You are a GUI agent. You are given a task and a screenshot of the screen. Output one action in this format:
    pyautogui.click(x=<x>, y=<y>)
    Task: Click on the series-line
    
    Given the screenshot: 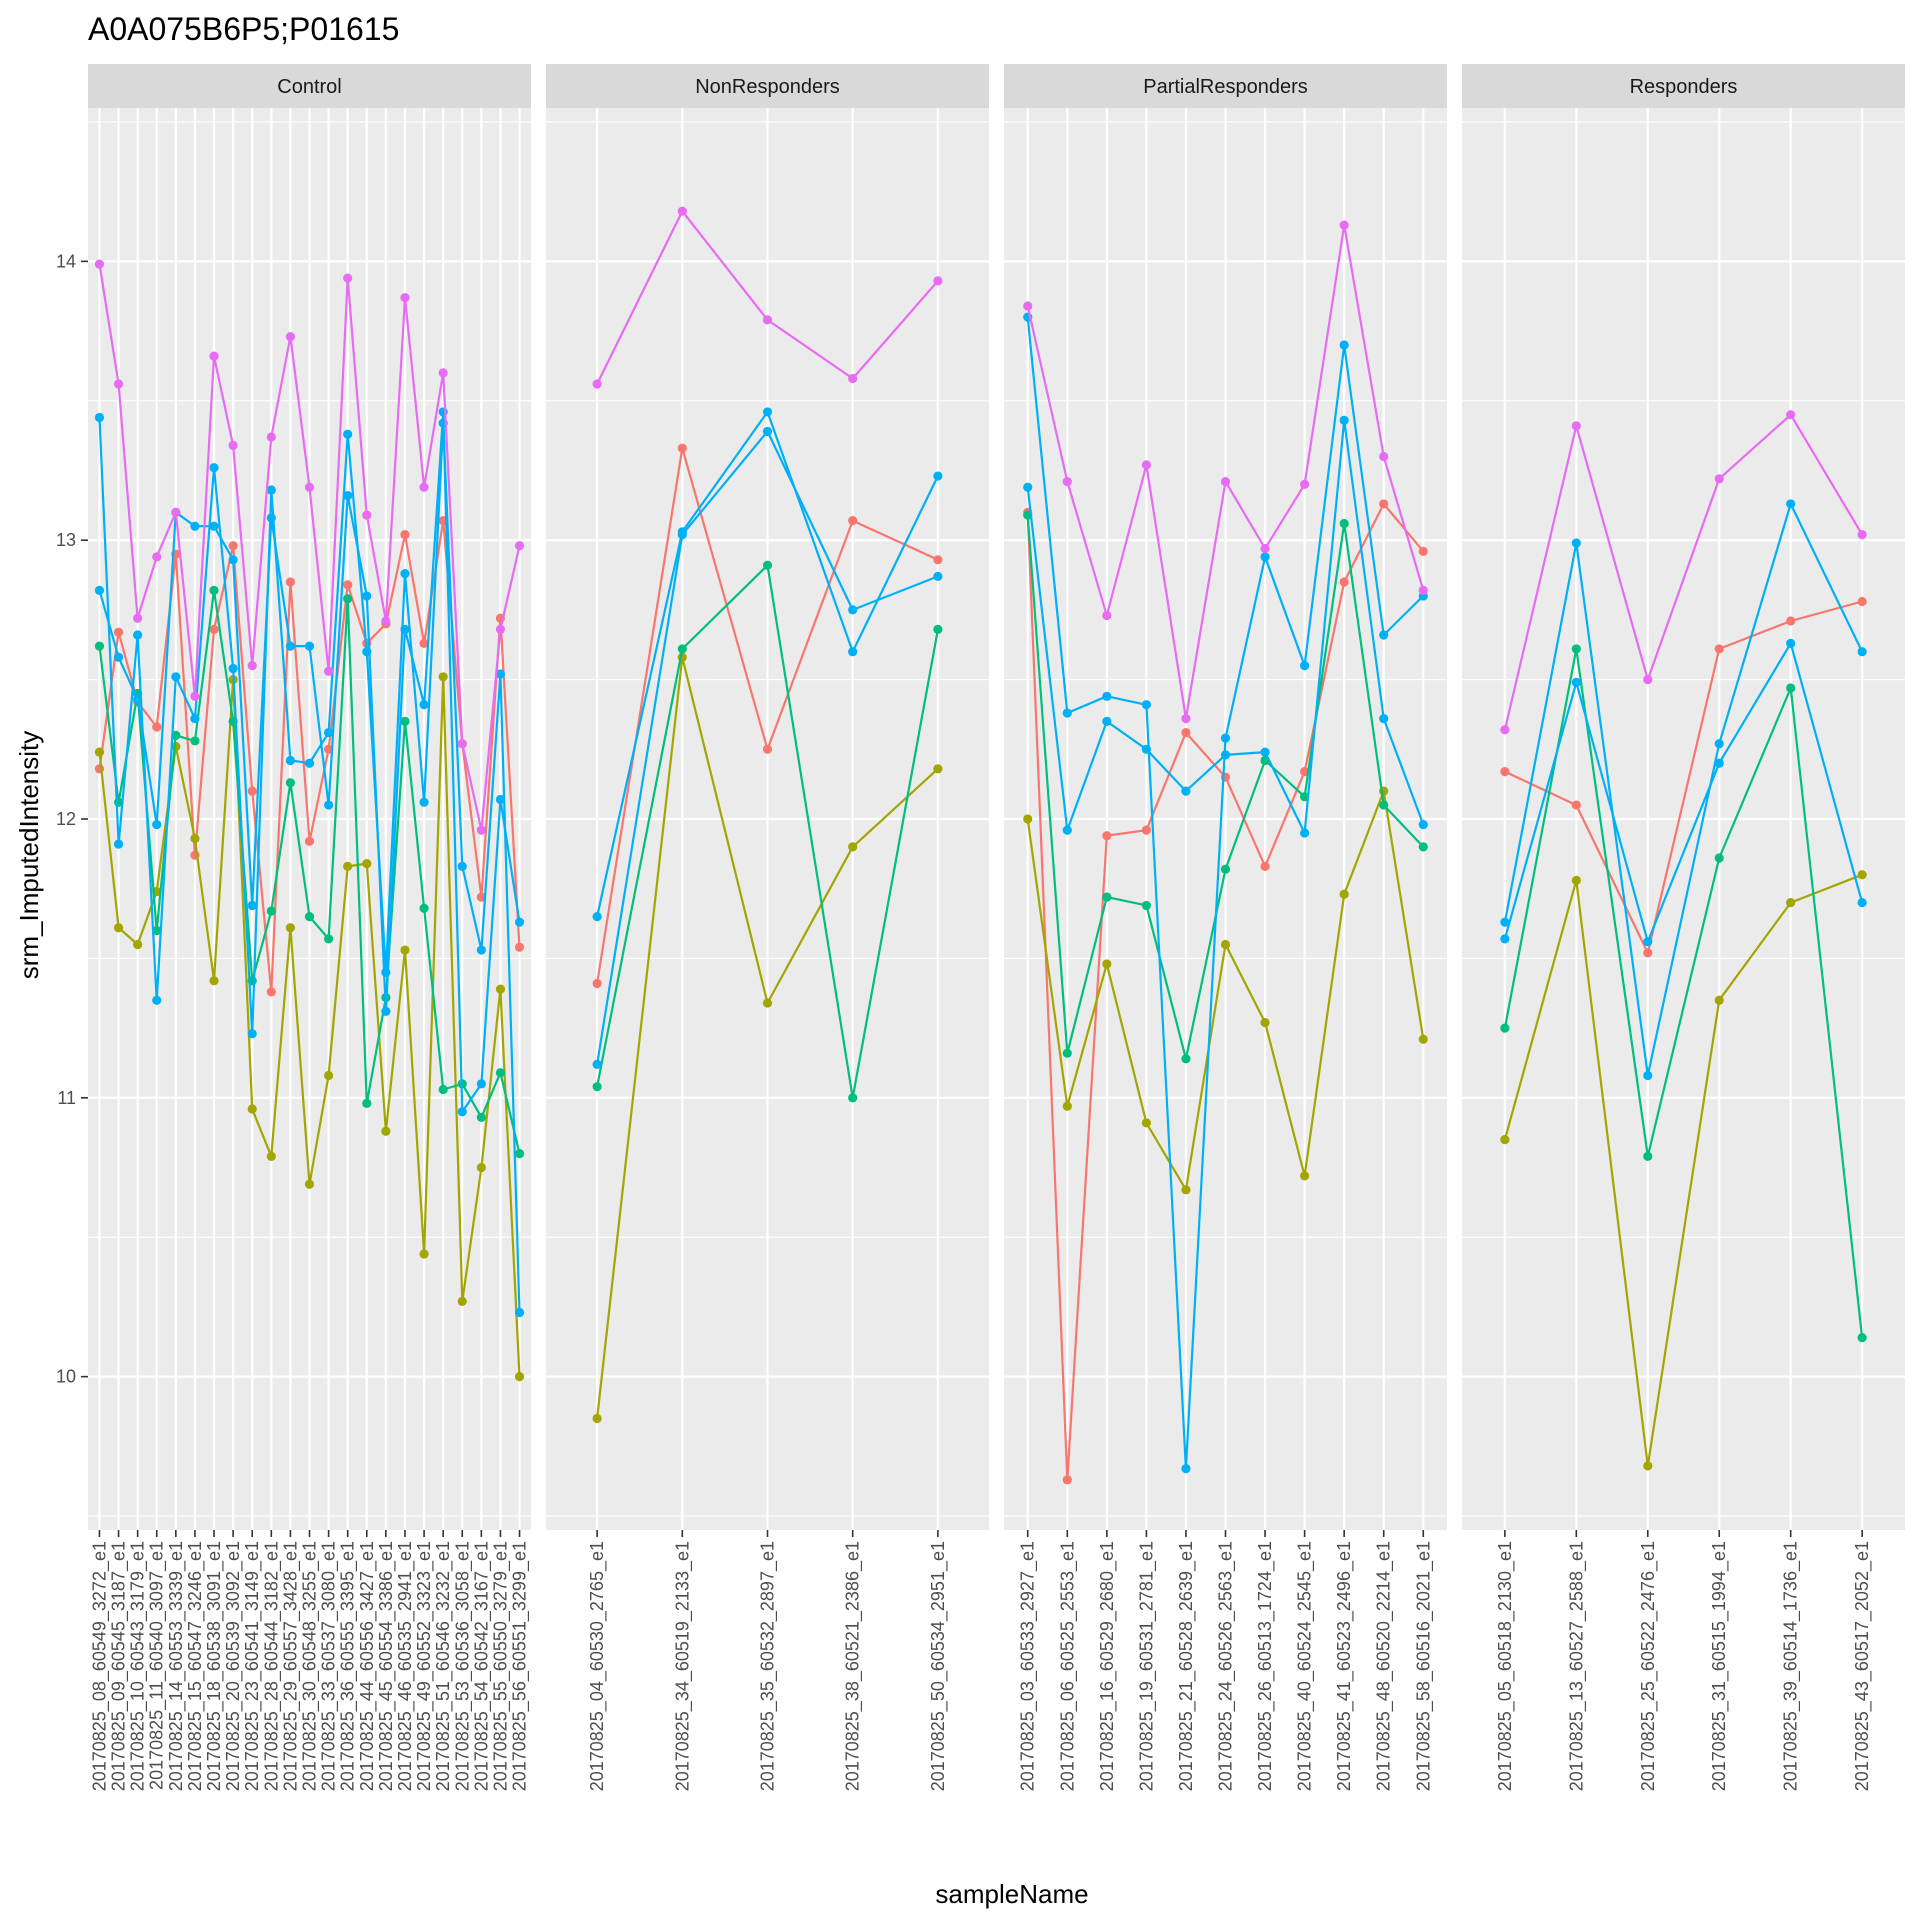 What is the action you would take?
    pyautogui.click(x=1683, y=789)
    